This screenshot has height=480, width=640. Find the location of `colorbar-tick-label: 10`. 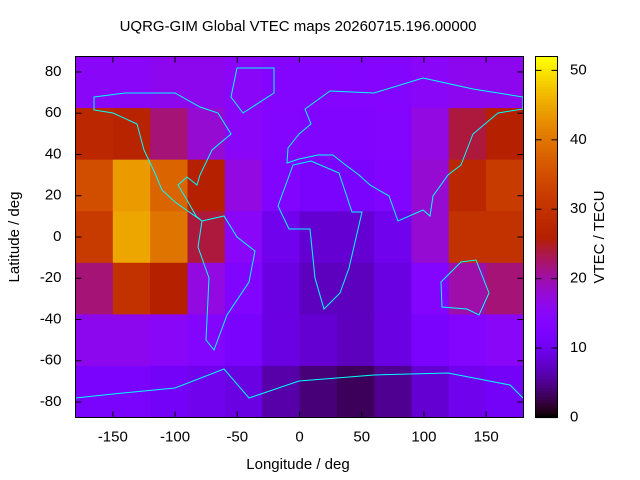

colorbar-tick-label: 10 is located at coordinates (578, 347).